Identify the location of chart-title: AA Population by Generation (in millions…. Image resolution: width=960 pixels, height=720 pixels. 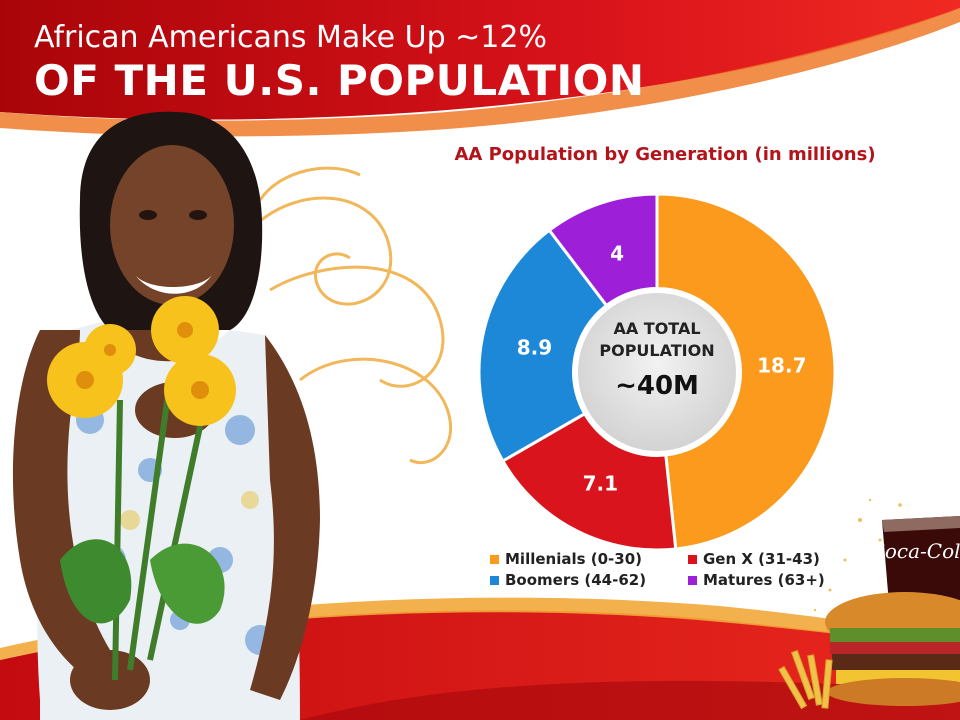
(665, 154).